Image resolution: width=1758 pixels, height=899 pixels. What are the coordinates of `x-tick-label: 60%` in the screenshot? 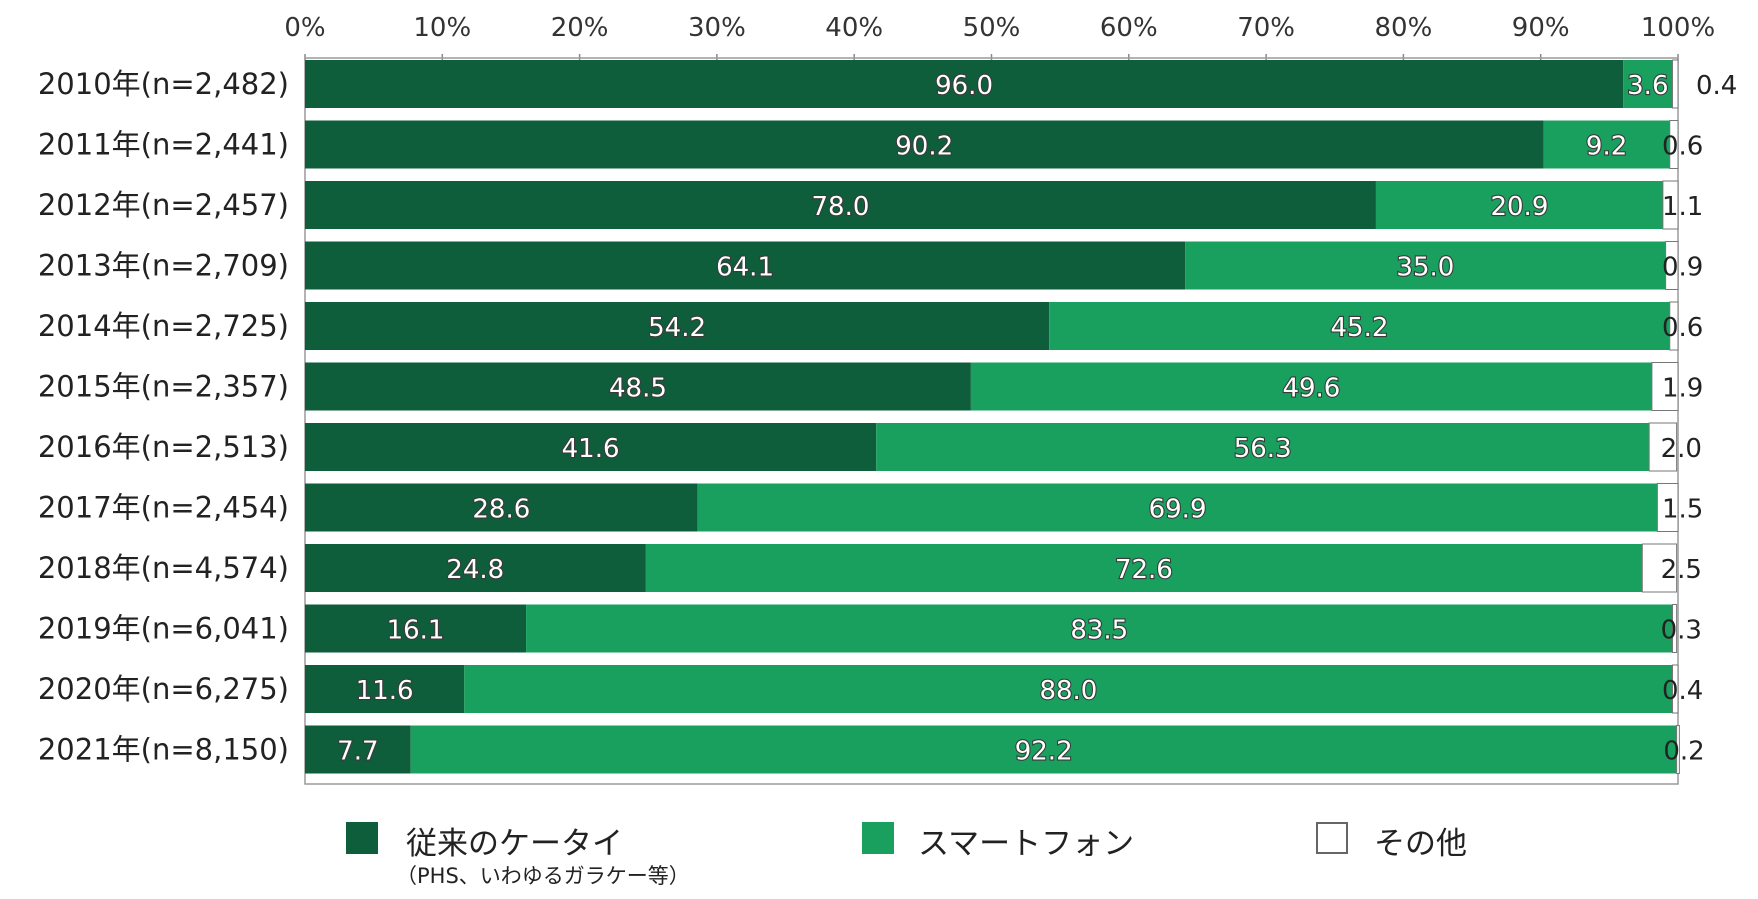 It's located at (1129, 28).